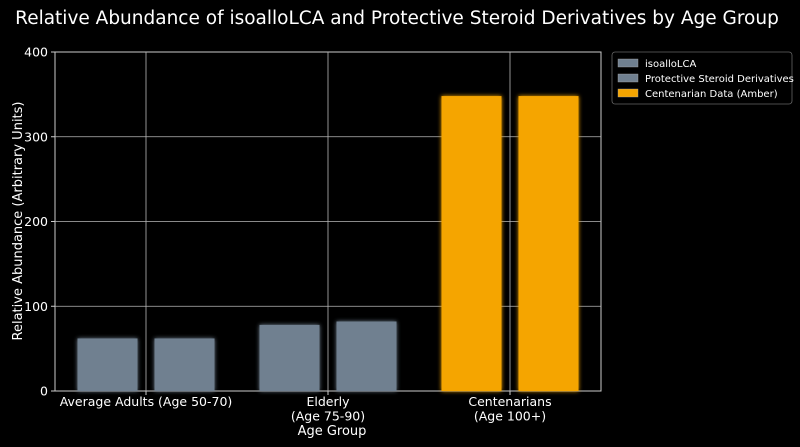 This screenshot has height=447, width=800. Describe the element at coordinates (628, 93) in the screenshot. I see `legend-swatch-centenarian-data` at that location.